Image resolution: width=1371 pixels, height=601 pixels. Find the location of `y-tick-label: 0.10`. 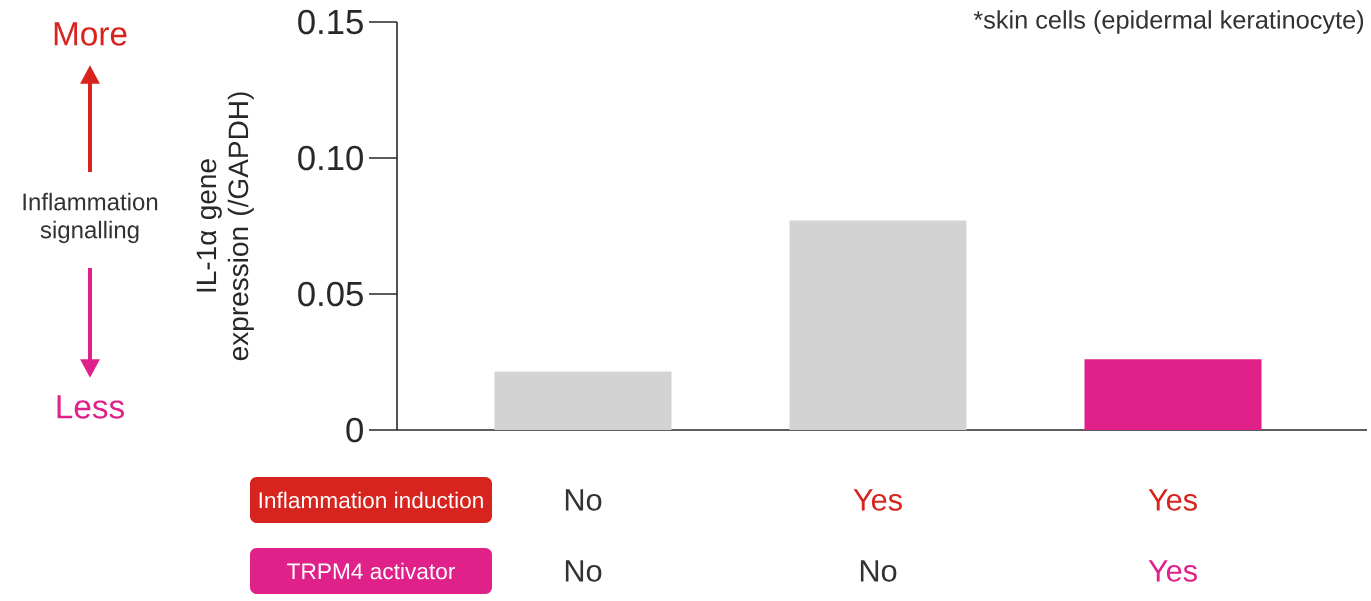

y-tick-label: 0.10 is located at coordinates (330, 158).